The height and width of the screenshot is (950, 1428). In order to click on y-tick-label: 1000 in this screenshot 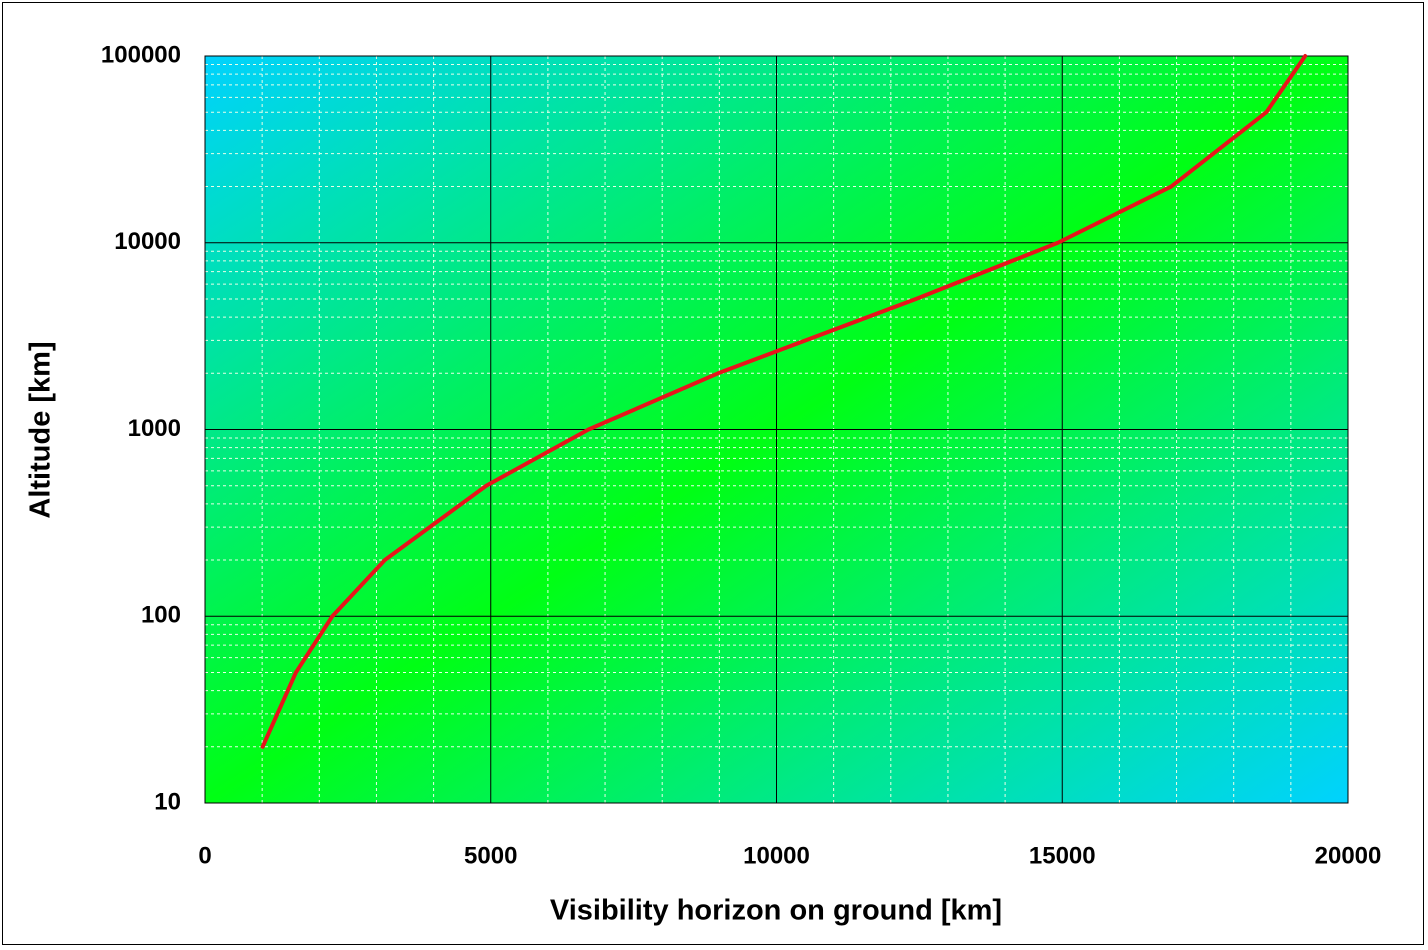, I will do `click(154, 428)`.